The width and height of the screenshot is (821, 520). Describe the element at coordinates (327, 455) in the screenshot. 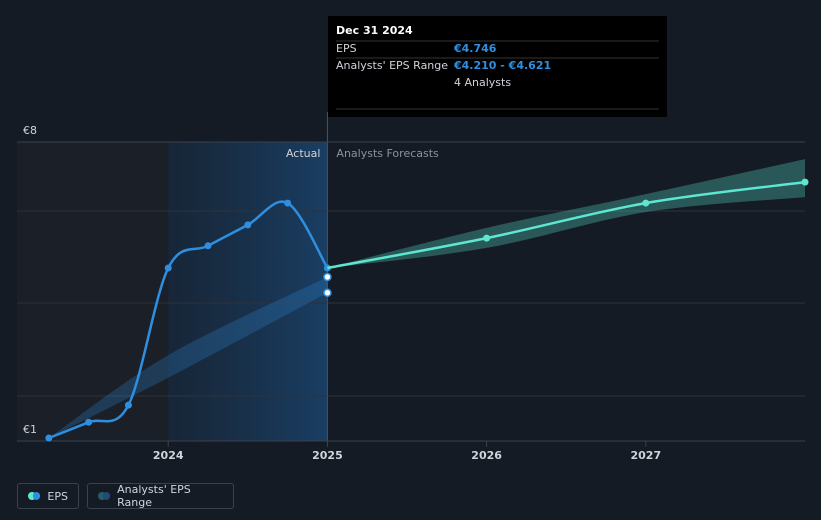

I see `x-tick-label: 2025` at that location.